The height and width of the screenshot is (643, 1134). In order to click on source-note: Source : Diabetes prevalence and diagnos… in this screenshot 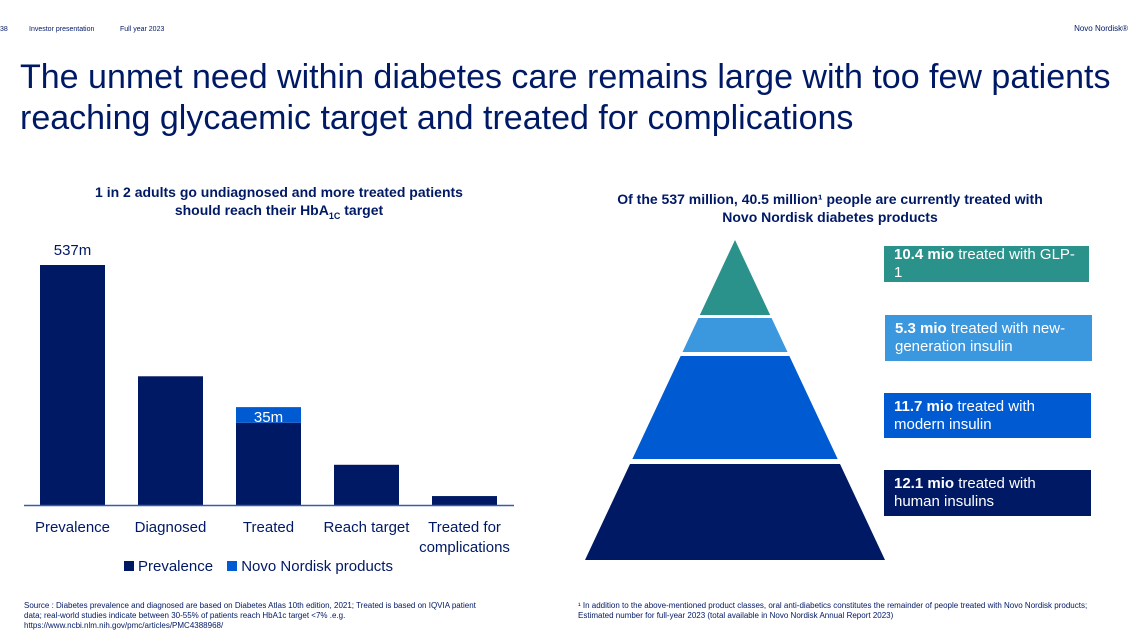, I will do `click(250, 615)`.